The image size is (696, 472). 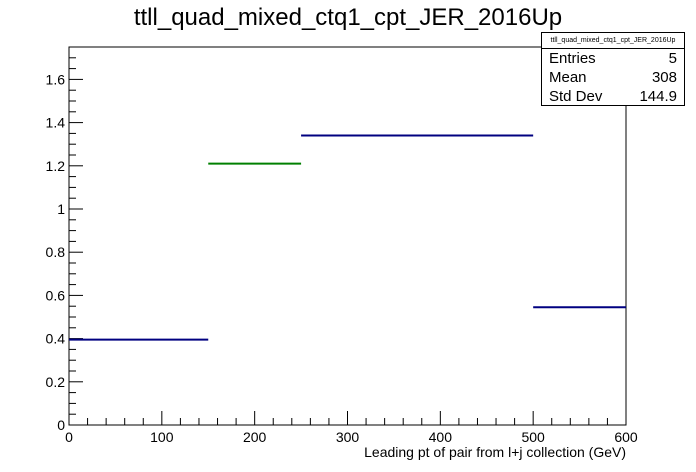 What do you see at coordinates (255, 437) in the screenshot?
I see `x-tick-label: 200` at bounding box center [255, 437].